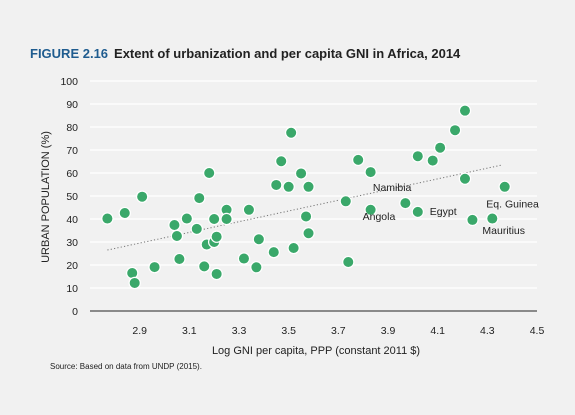 The width and height of the screenshot is (575, 415). What do you see at coordinates (72, 197) in the screenshot?
I see `y-tick-label: 50` at bounding box center [72, 197].